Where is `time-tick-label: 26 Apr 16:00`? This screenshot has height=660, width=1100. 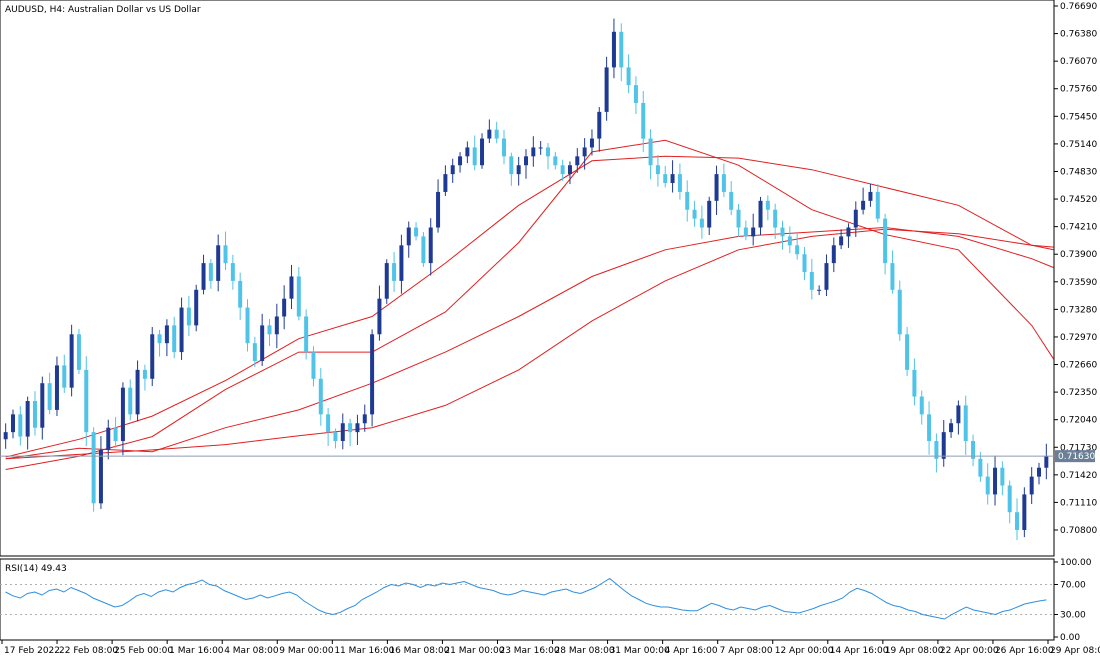
time-tick-label: 26 Apr 16:00 is located at coordinates (1024, 651).